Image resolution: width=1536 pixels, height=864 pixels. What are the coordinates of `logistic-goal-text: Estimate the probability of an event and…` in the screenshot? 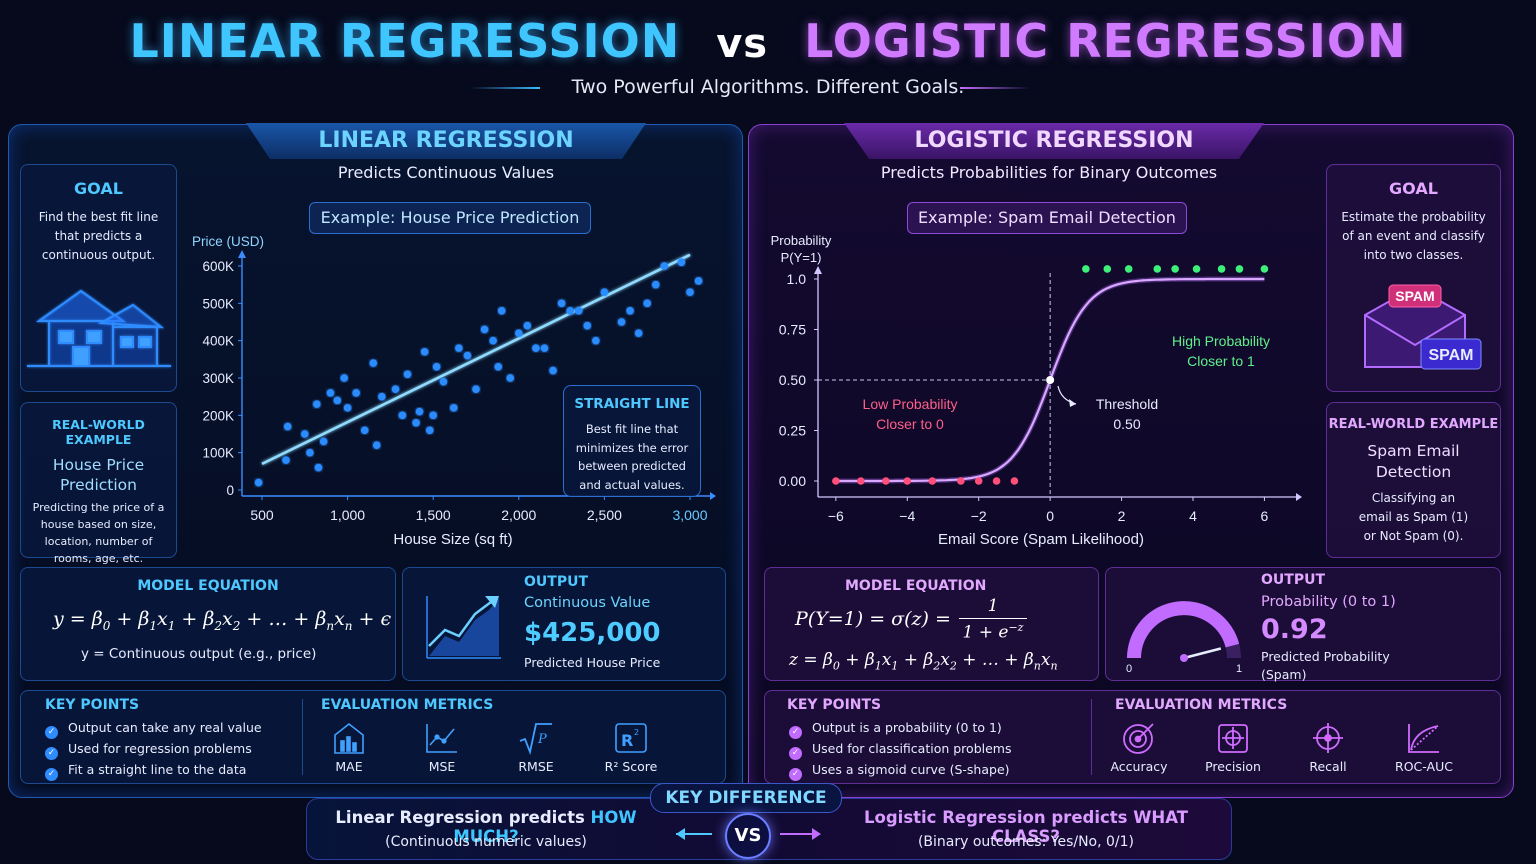 It's located at (1413, 236).